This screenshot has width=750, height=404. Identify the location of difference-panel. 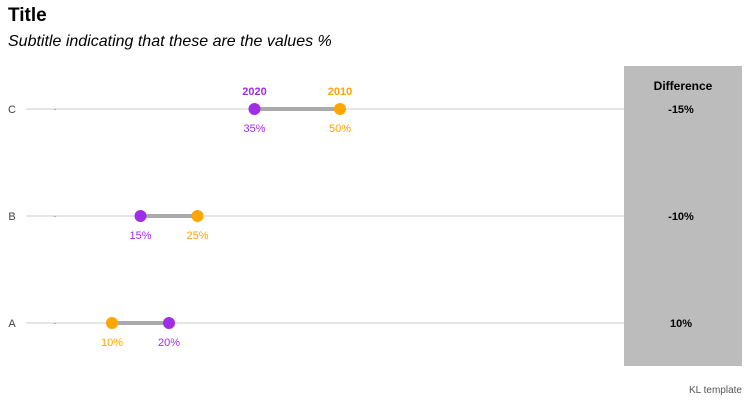
(683, 216).